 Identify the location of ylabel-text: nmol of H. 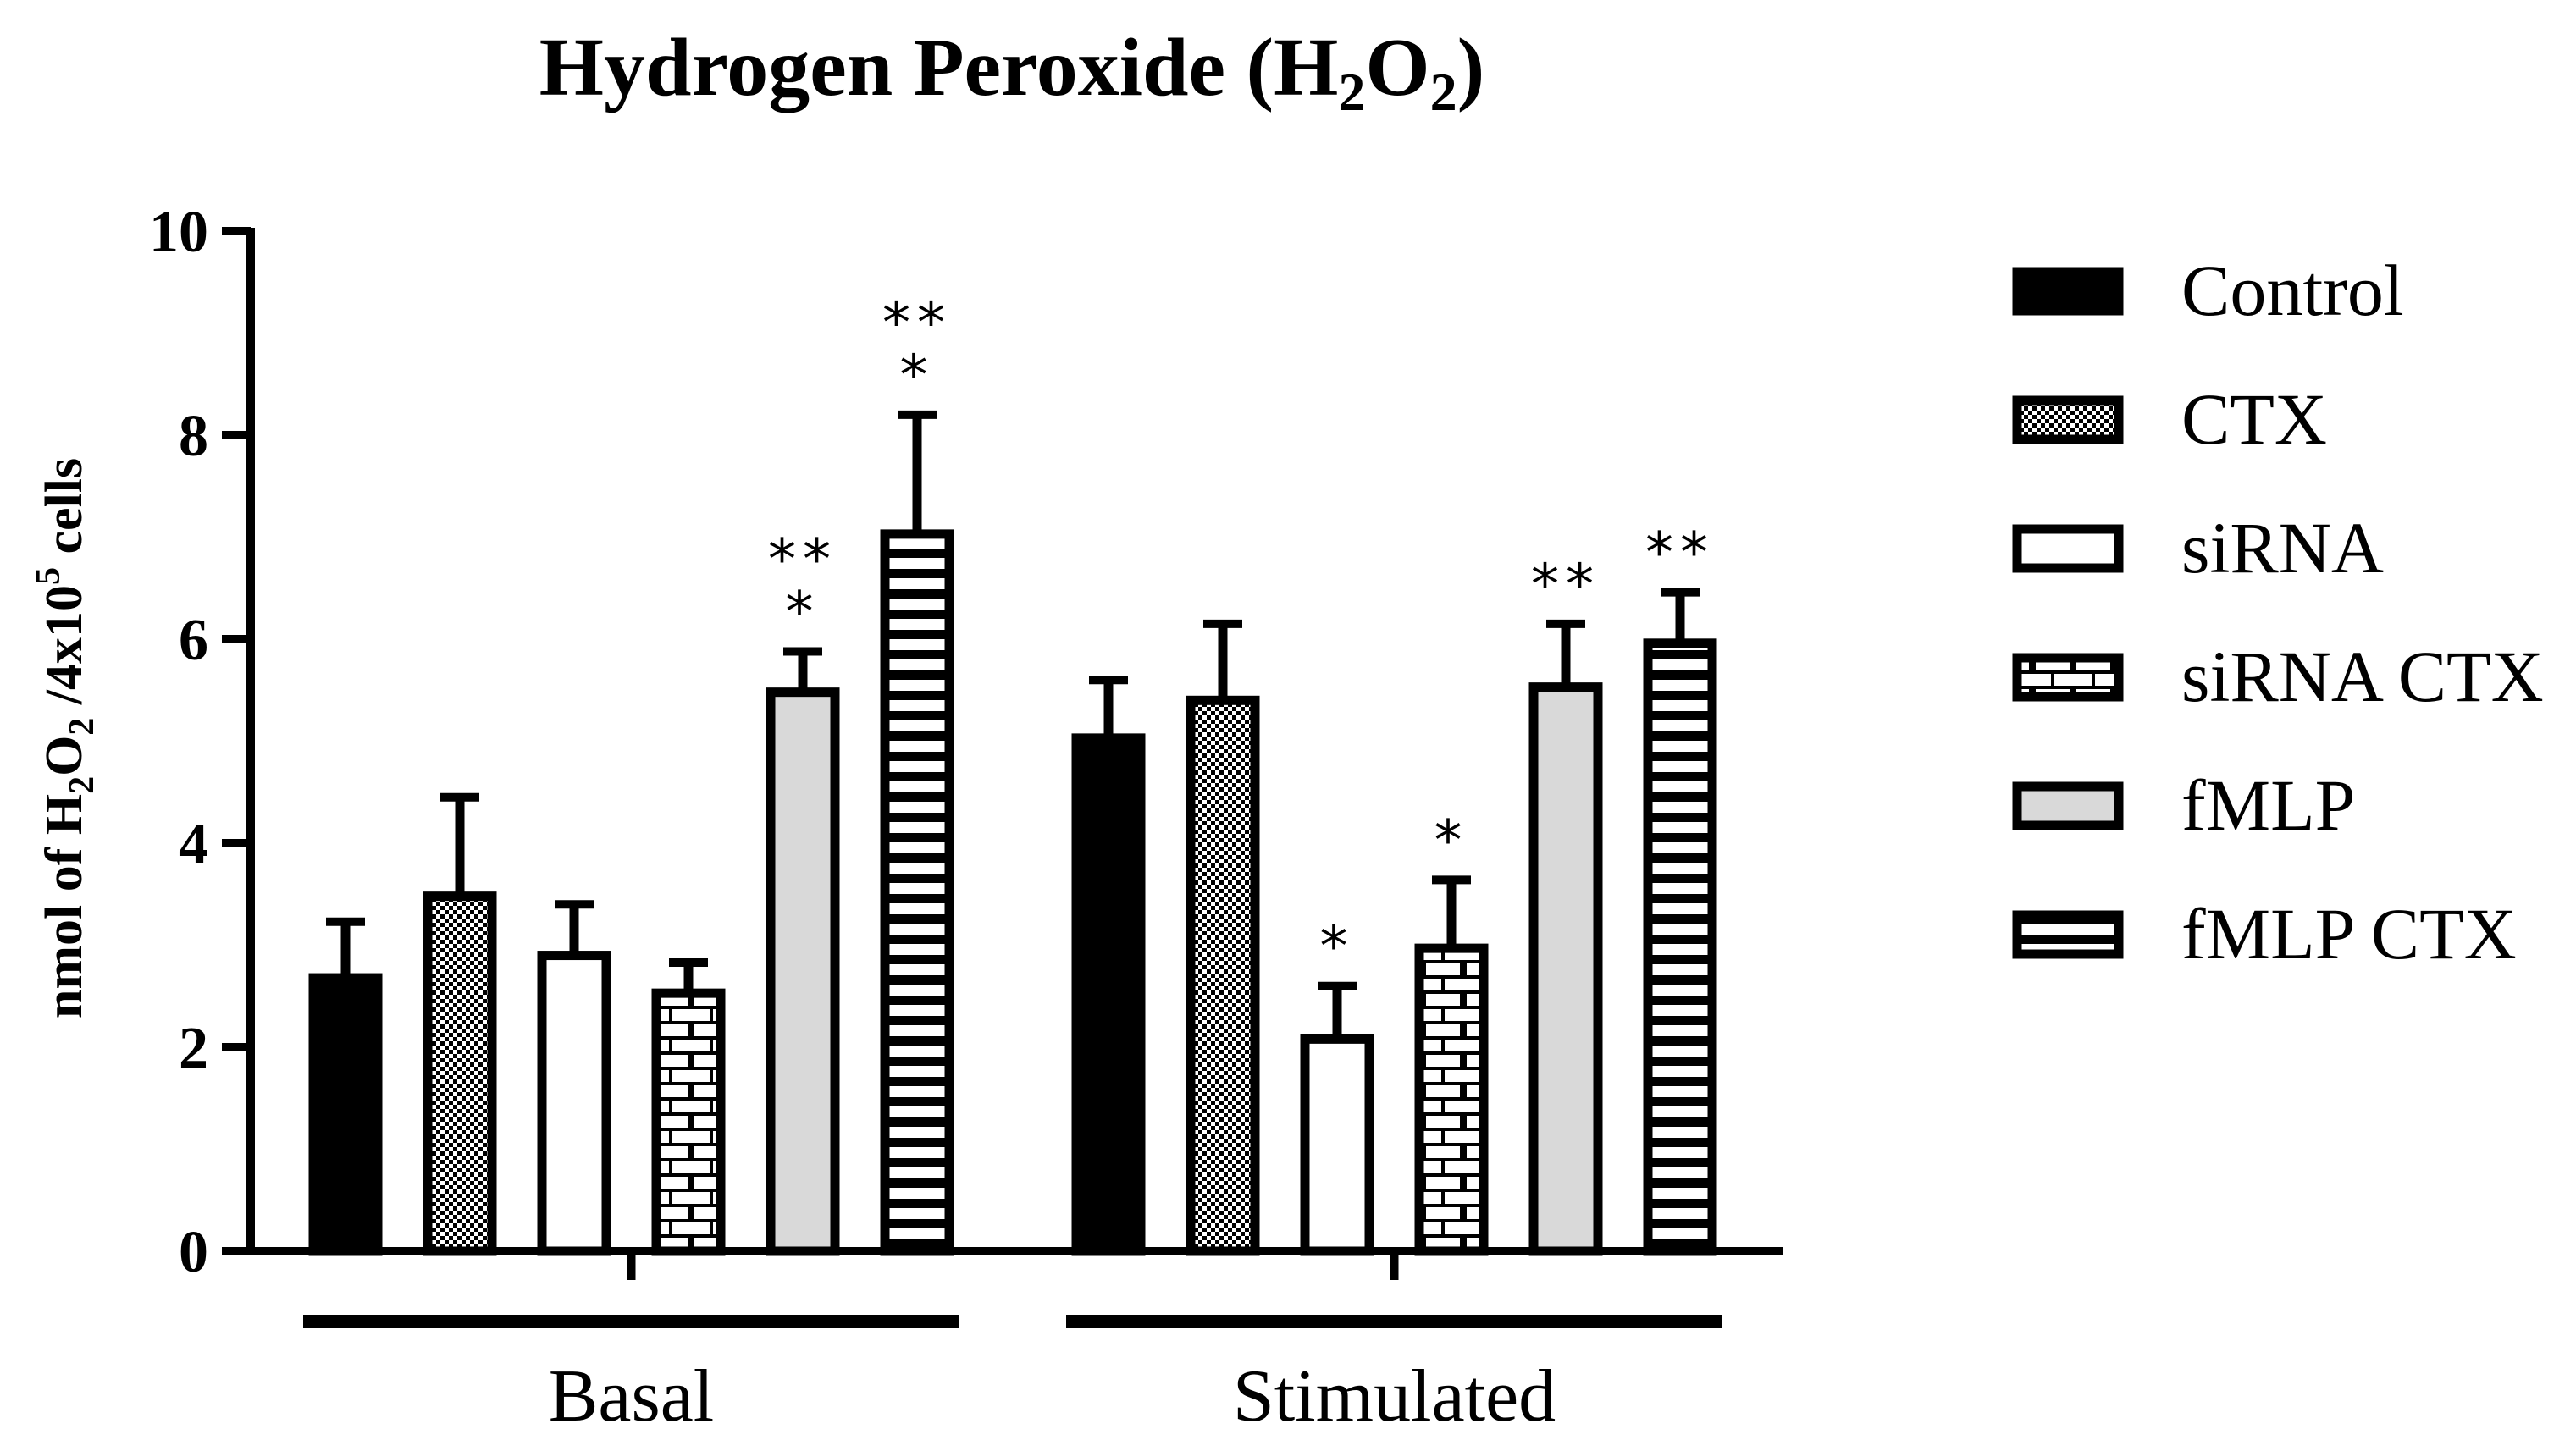
(64, 906).